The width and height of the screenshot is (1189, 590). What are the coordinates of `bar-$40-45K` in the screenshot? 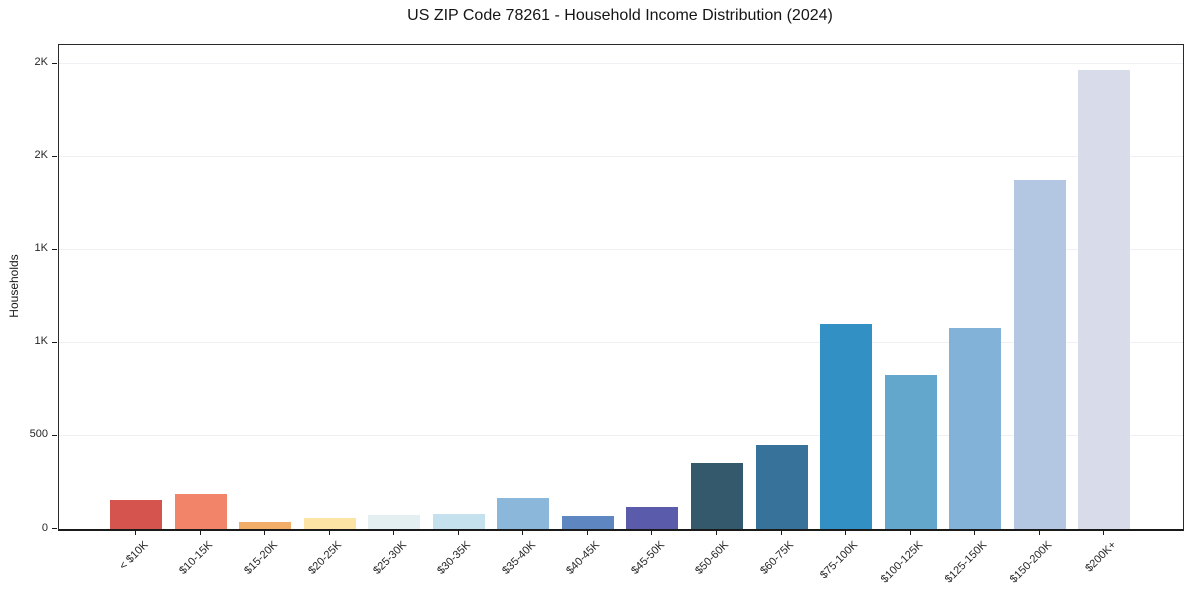 It's located at (587, 522).